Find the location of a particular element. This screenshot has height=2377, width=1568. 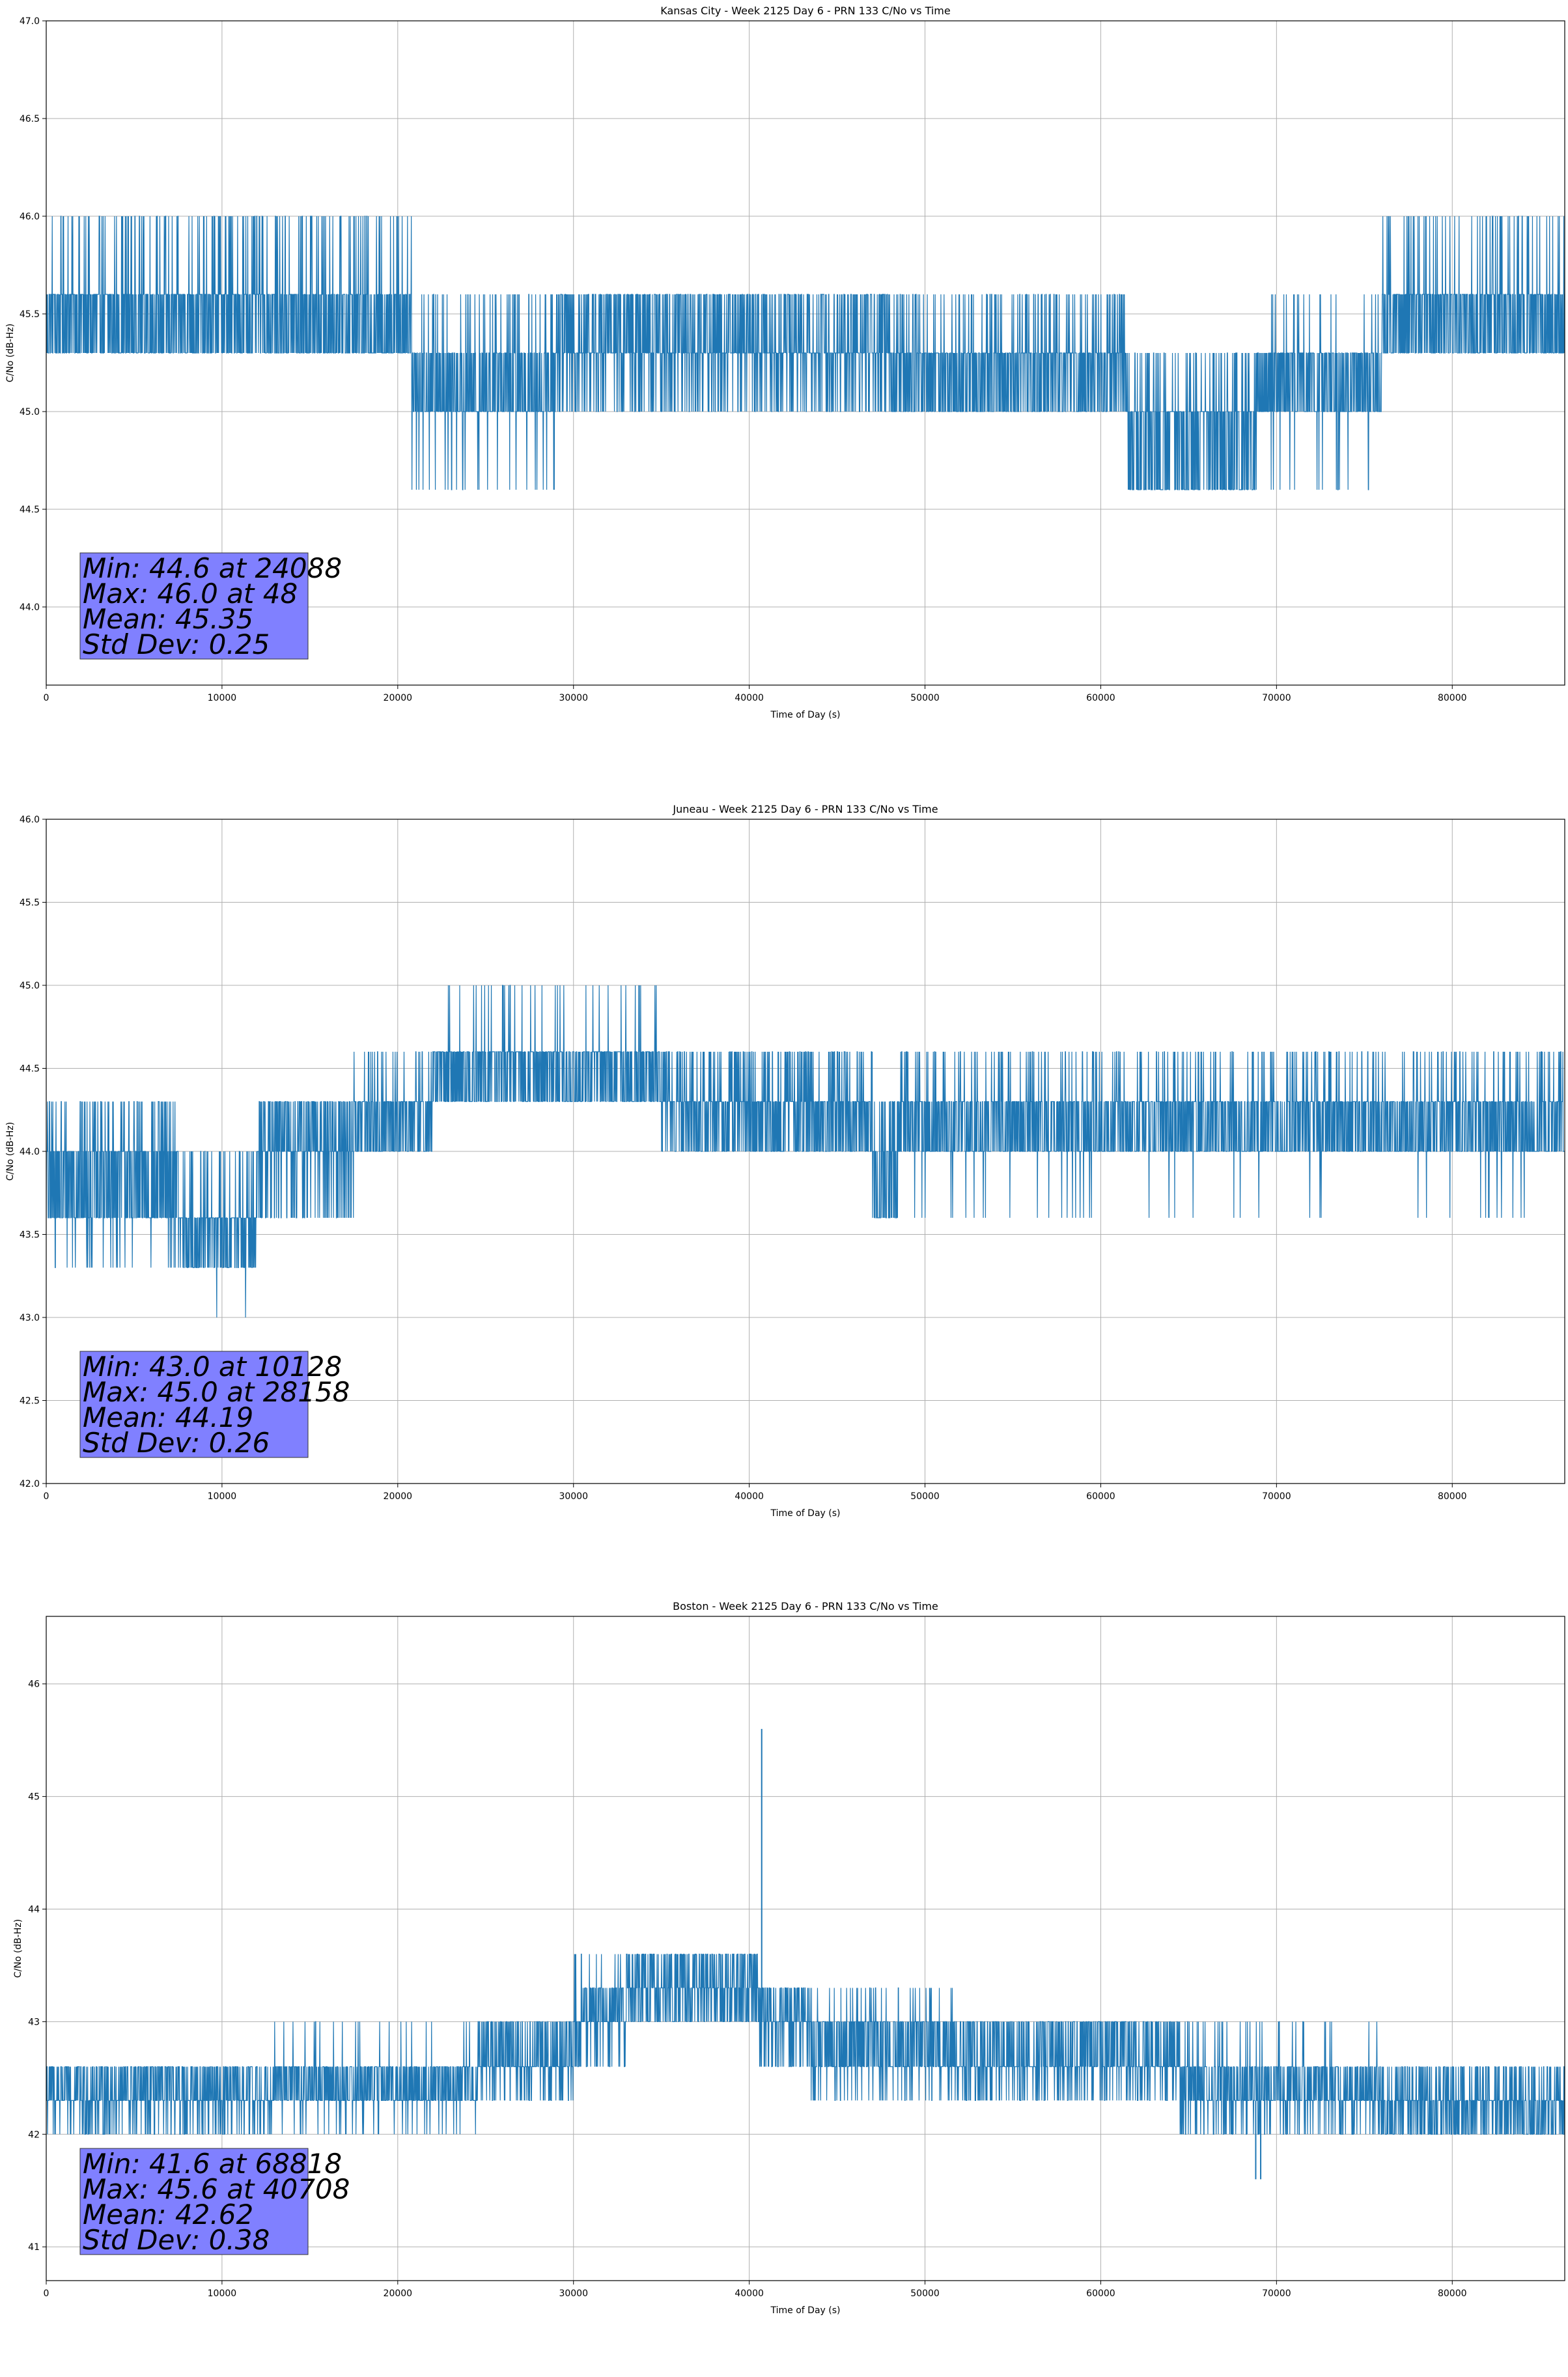

y-tick-label: 44 is located at coordinates (34, 1909).